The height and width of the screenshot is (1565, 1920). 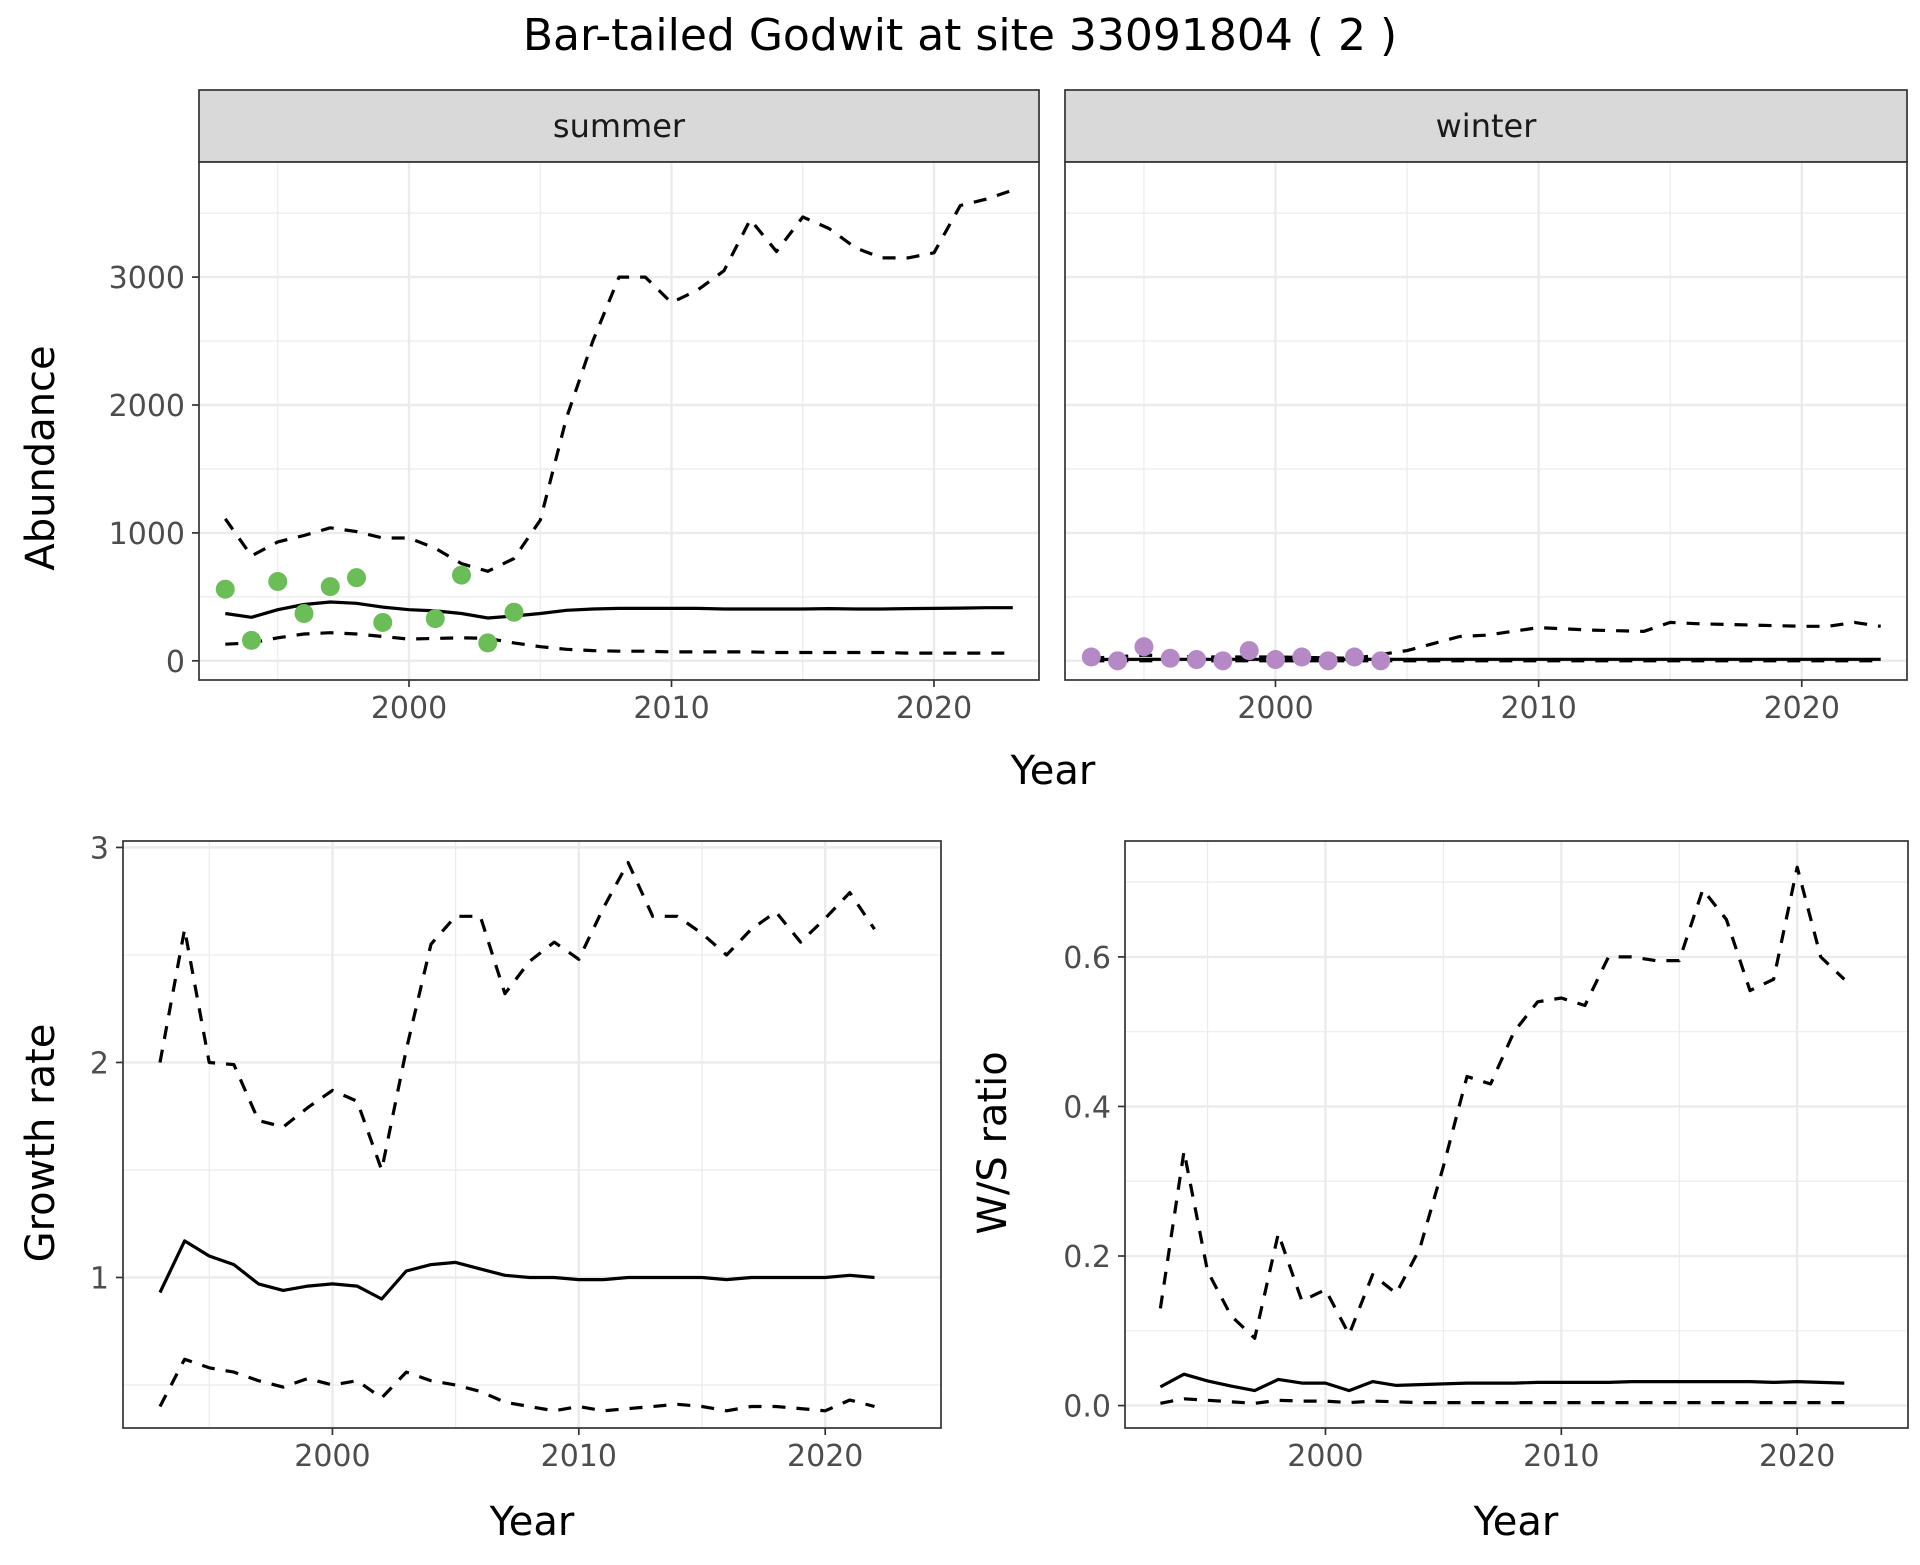 What do you see at coordinates (993, 1142) in the screenshot?
I see `ws-ratio-axis-title: W/S ratio` at bounding box center [993, 1142].